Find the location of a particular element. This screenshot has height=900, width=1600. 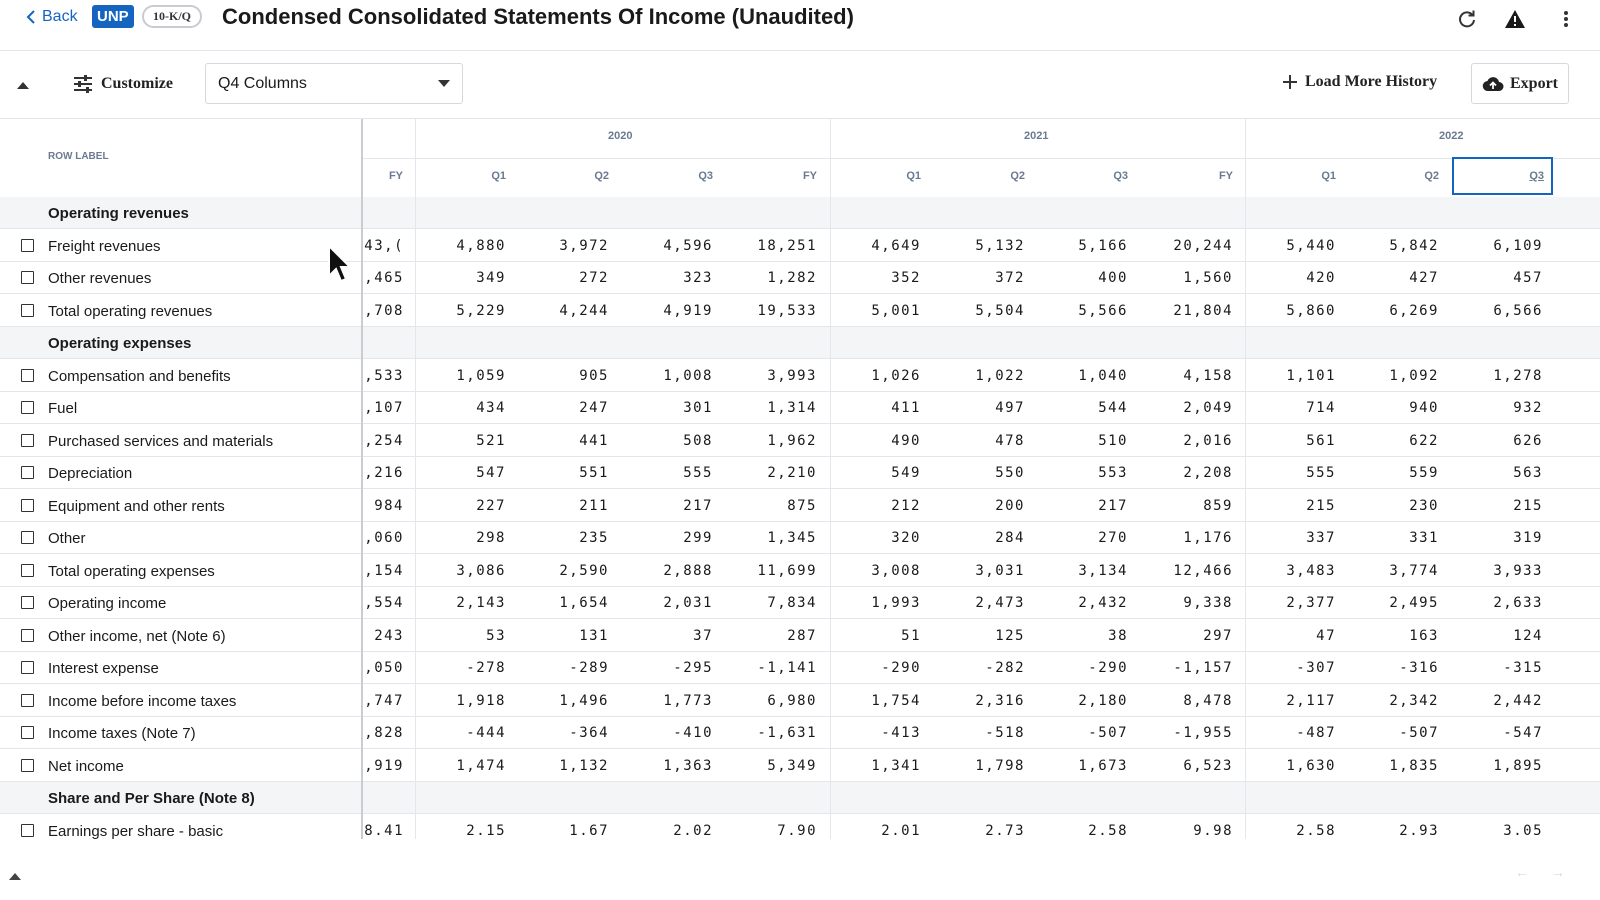

table-cell: 1,341 is located at coordinates (896, 765).